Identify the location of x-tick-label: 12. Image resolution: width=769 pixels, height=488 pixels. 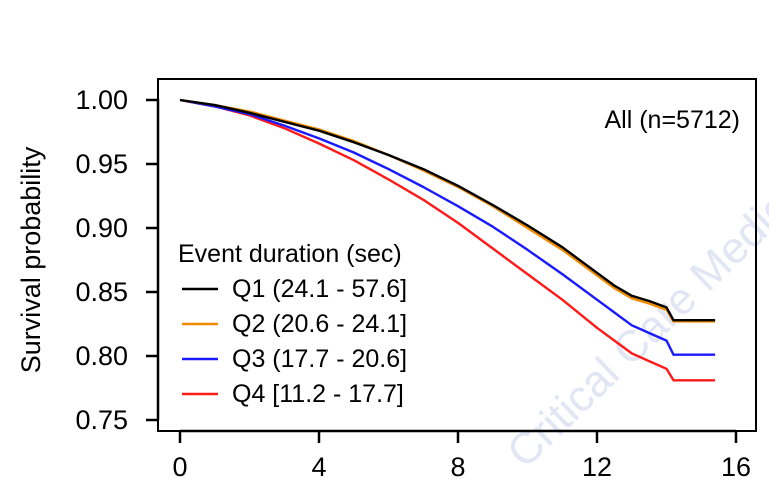
(597, 467).